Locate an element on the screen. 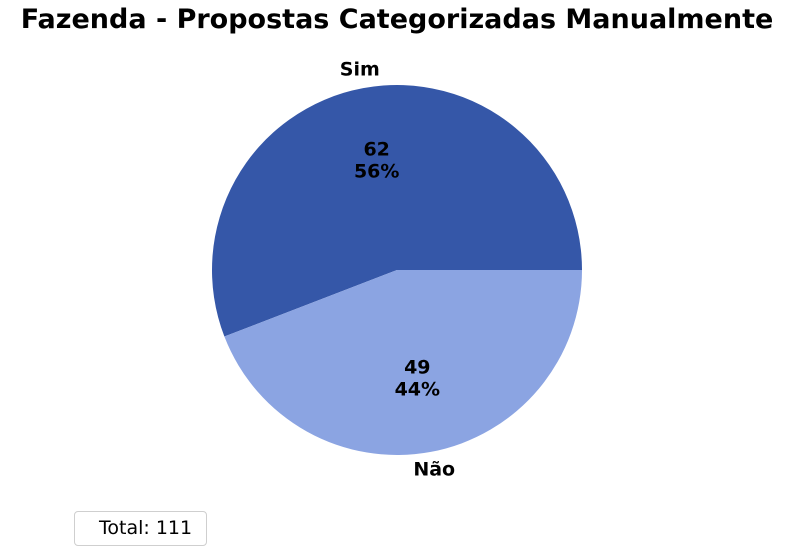 The width and height of the screenshot is (794, 558). slice-label-0: Sim is located at coordinates (360, 69).